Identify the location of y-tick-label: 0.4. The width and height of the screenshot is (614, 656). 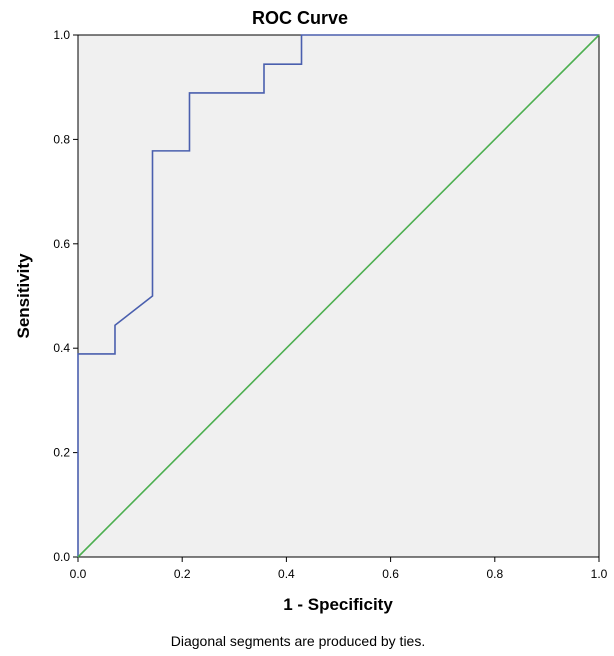
(61, 348).